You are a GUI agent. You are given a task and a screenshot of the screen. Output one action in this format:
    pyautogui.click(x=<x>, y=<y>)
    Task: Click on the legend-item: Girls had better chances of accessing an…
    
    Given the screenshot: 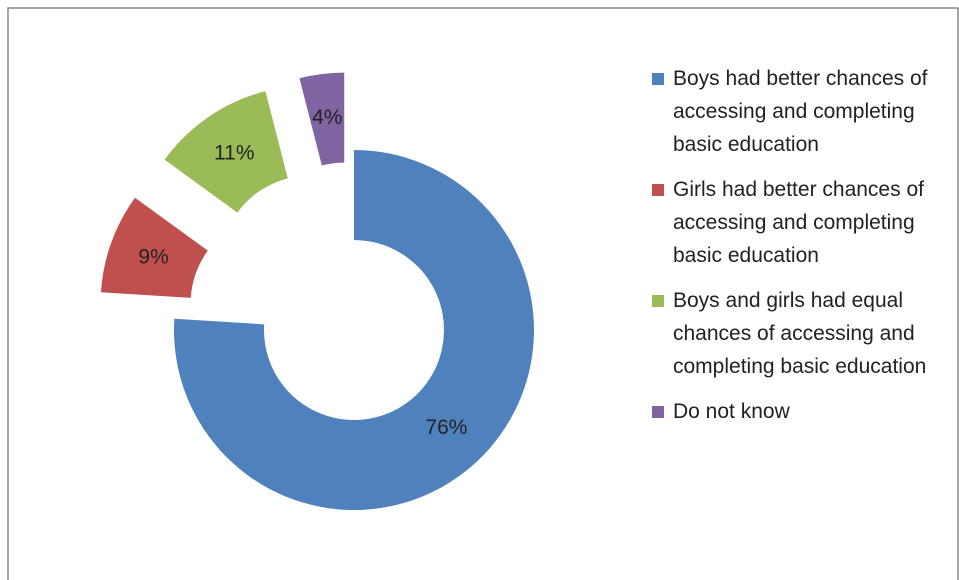 What is the action you would take?
    pyautogui.click(x=802, y=222)
    